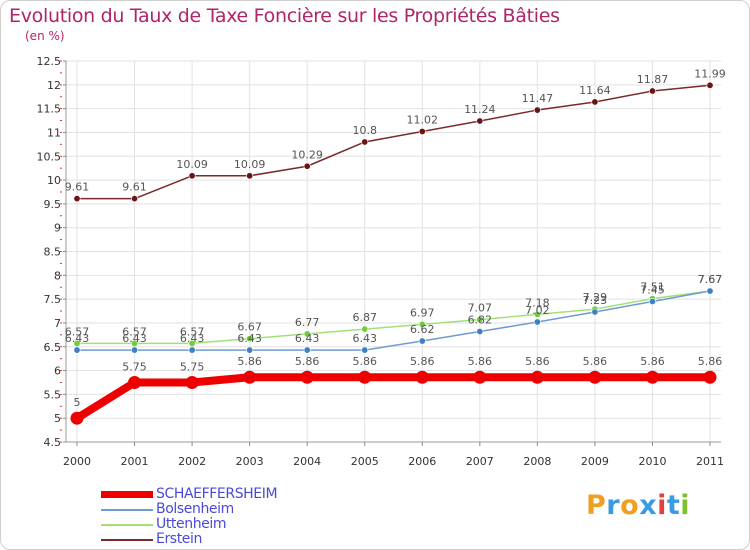 Image resolution: width=750 pixels, height=550 pixels. What do you see at coordinates (480, 461) in the screenshot?
I see `x-tick-label: 2007` at bounding box center [480, 461].